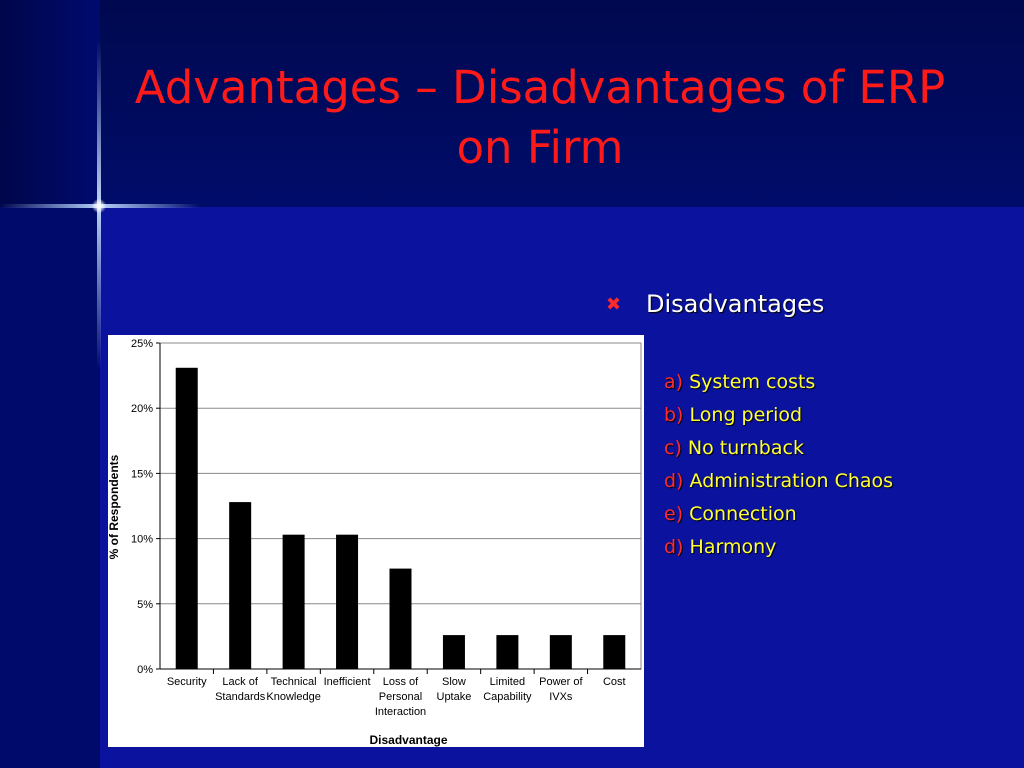 Image resolution: width=1024 pixels, height=768 pixels. What do you see at coordinates (561, 682) in the screenshot?
I see `x-tick-label: Power of` at bounding box center [561, 682].